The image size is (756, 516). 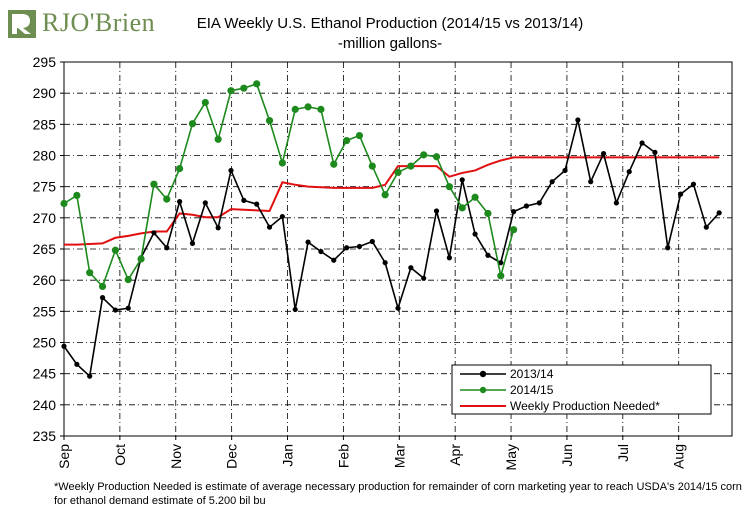 What do you see at coordinates (45, 374) in the screenshot?
I see `y-tick-label: 245` at bounding box center [45, 374].